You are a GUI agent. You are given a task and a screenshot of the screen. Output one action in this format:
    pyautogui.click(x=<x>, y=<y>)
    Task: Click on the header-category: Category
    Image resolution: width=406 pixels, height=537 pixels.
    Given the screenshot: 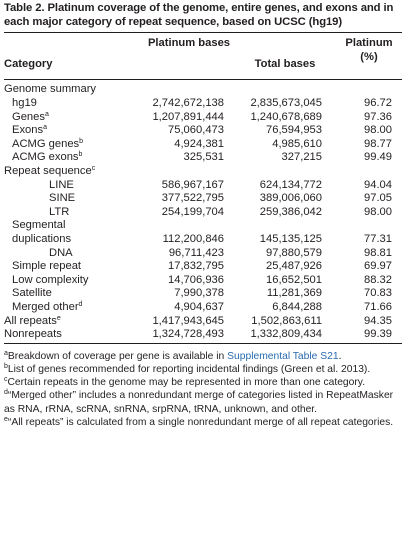 What is the action you would take?
    pyautogui.click(x=28, y=64)
    